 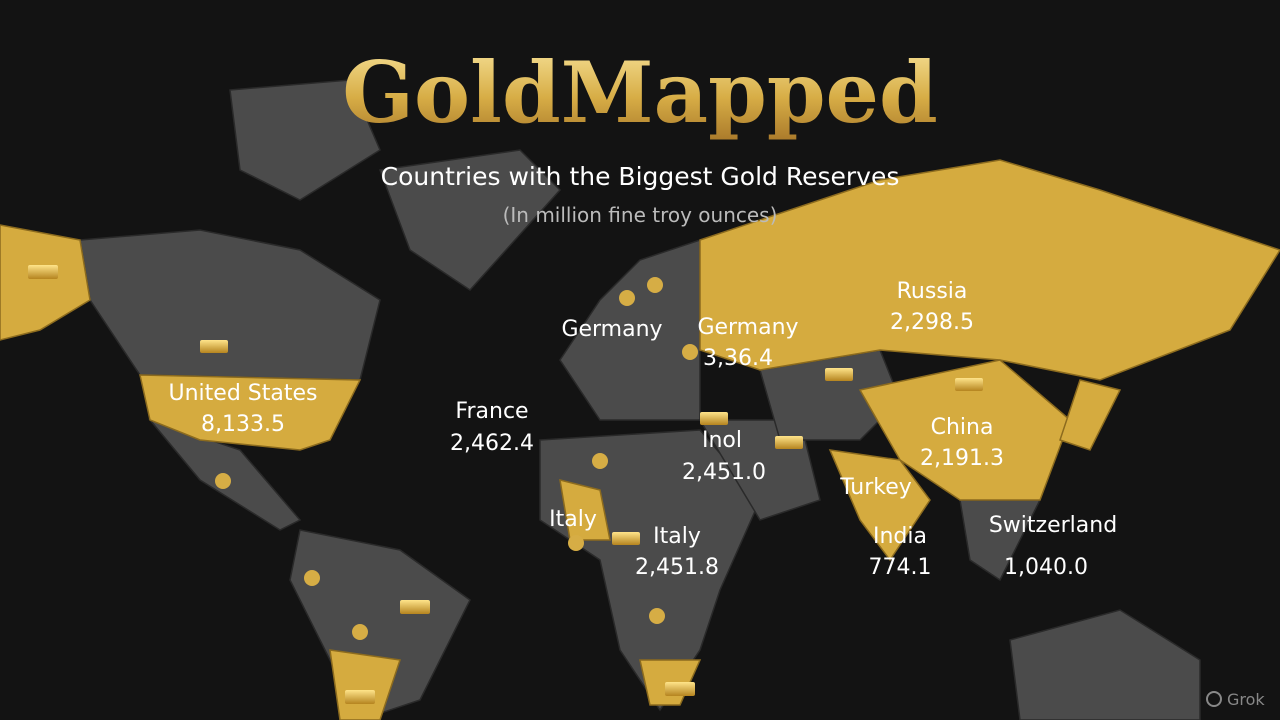 What do you see at coordinates (900, 536) in the screenshot?
I see `country-name: India` at bounding box center [900, 536].